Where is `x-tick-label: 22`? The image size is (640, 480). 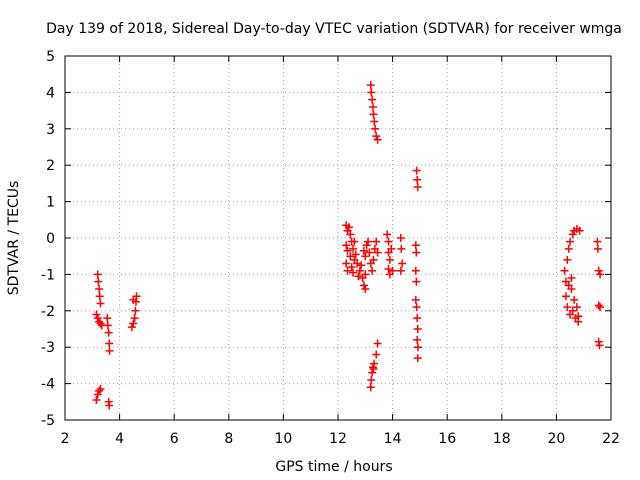 x-tick-label: 22 is located at coordinates (611, 439).